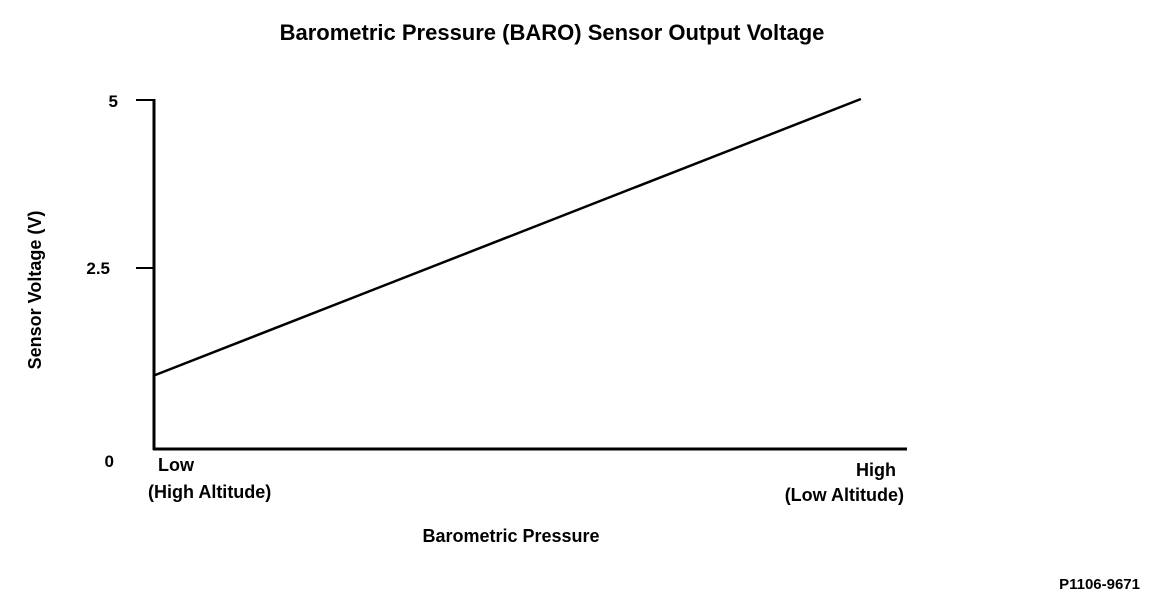 The image size is (1152, 600). Describe the element at coordinates (176, 465) in the screenshot. I see `x-tick-label-low: Low` at that location.